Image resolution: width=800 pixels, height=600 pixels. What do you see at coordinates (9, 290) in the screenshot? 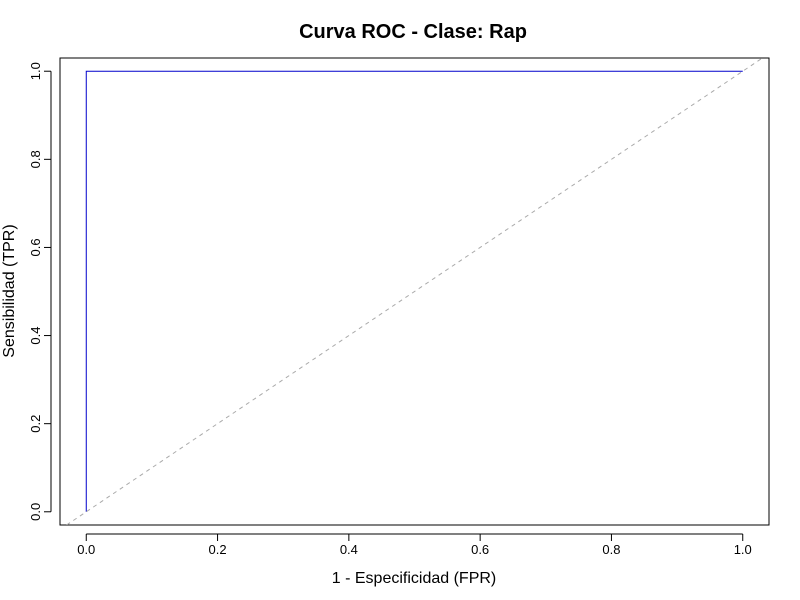
I see `y-axis-label: Sensibilidad (TPR)` at bounding box center [9, 290].